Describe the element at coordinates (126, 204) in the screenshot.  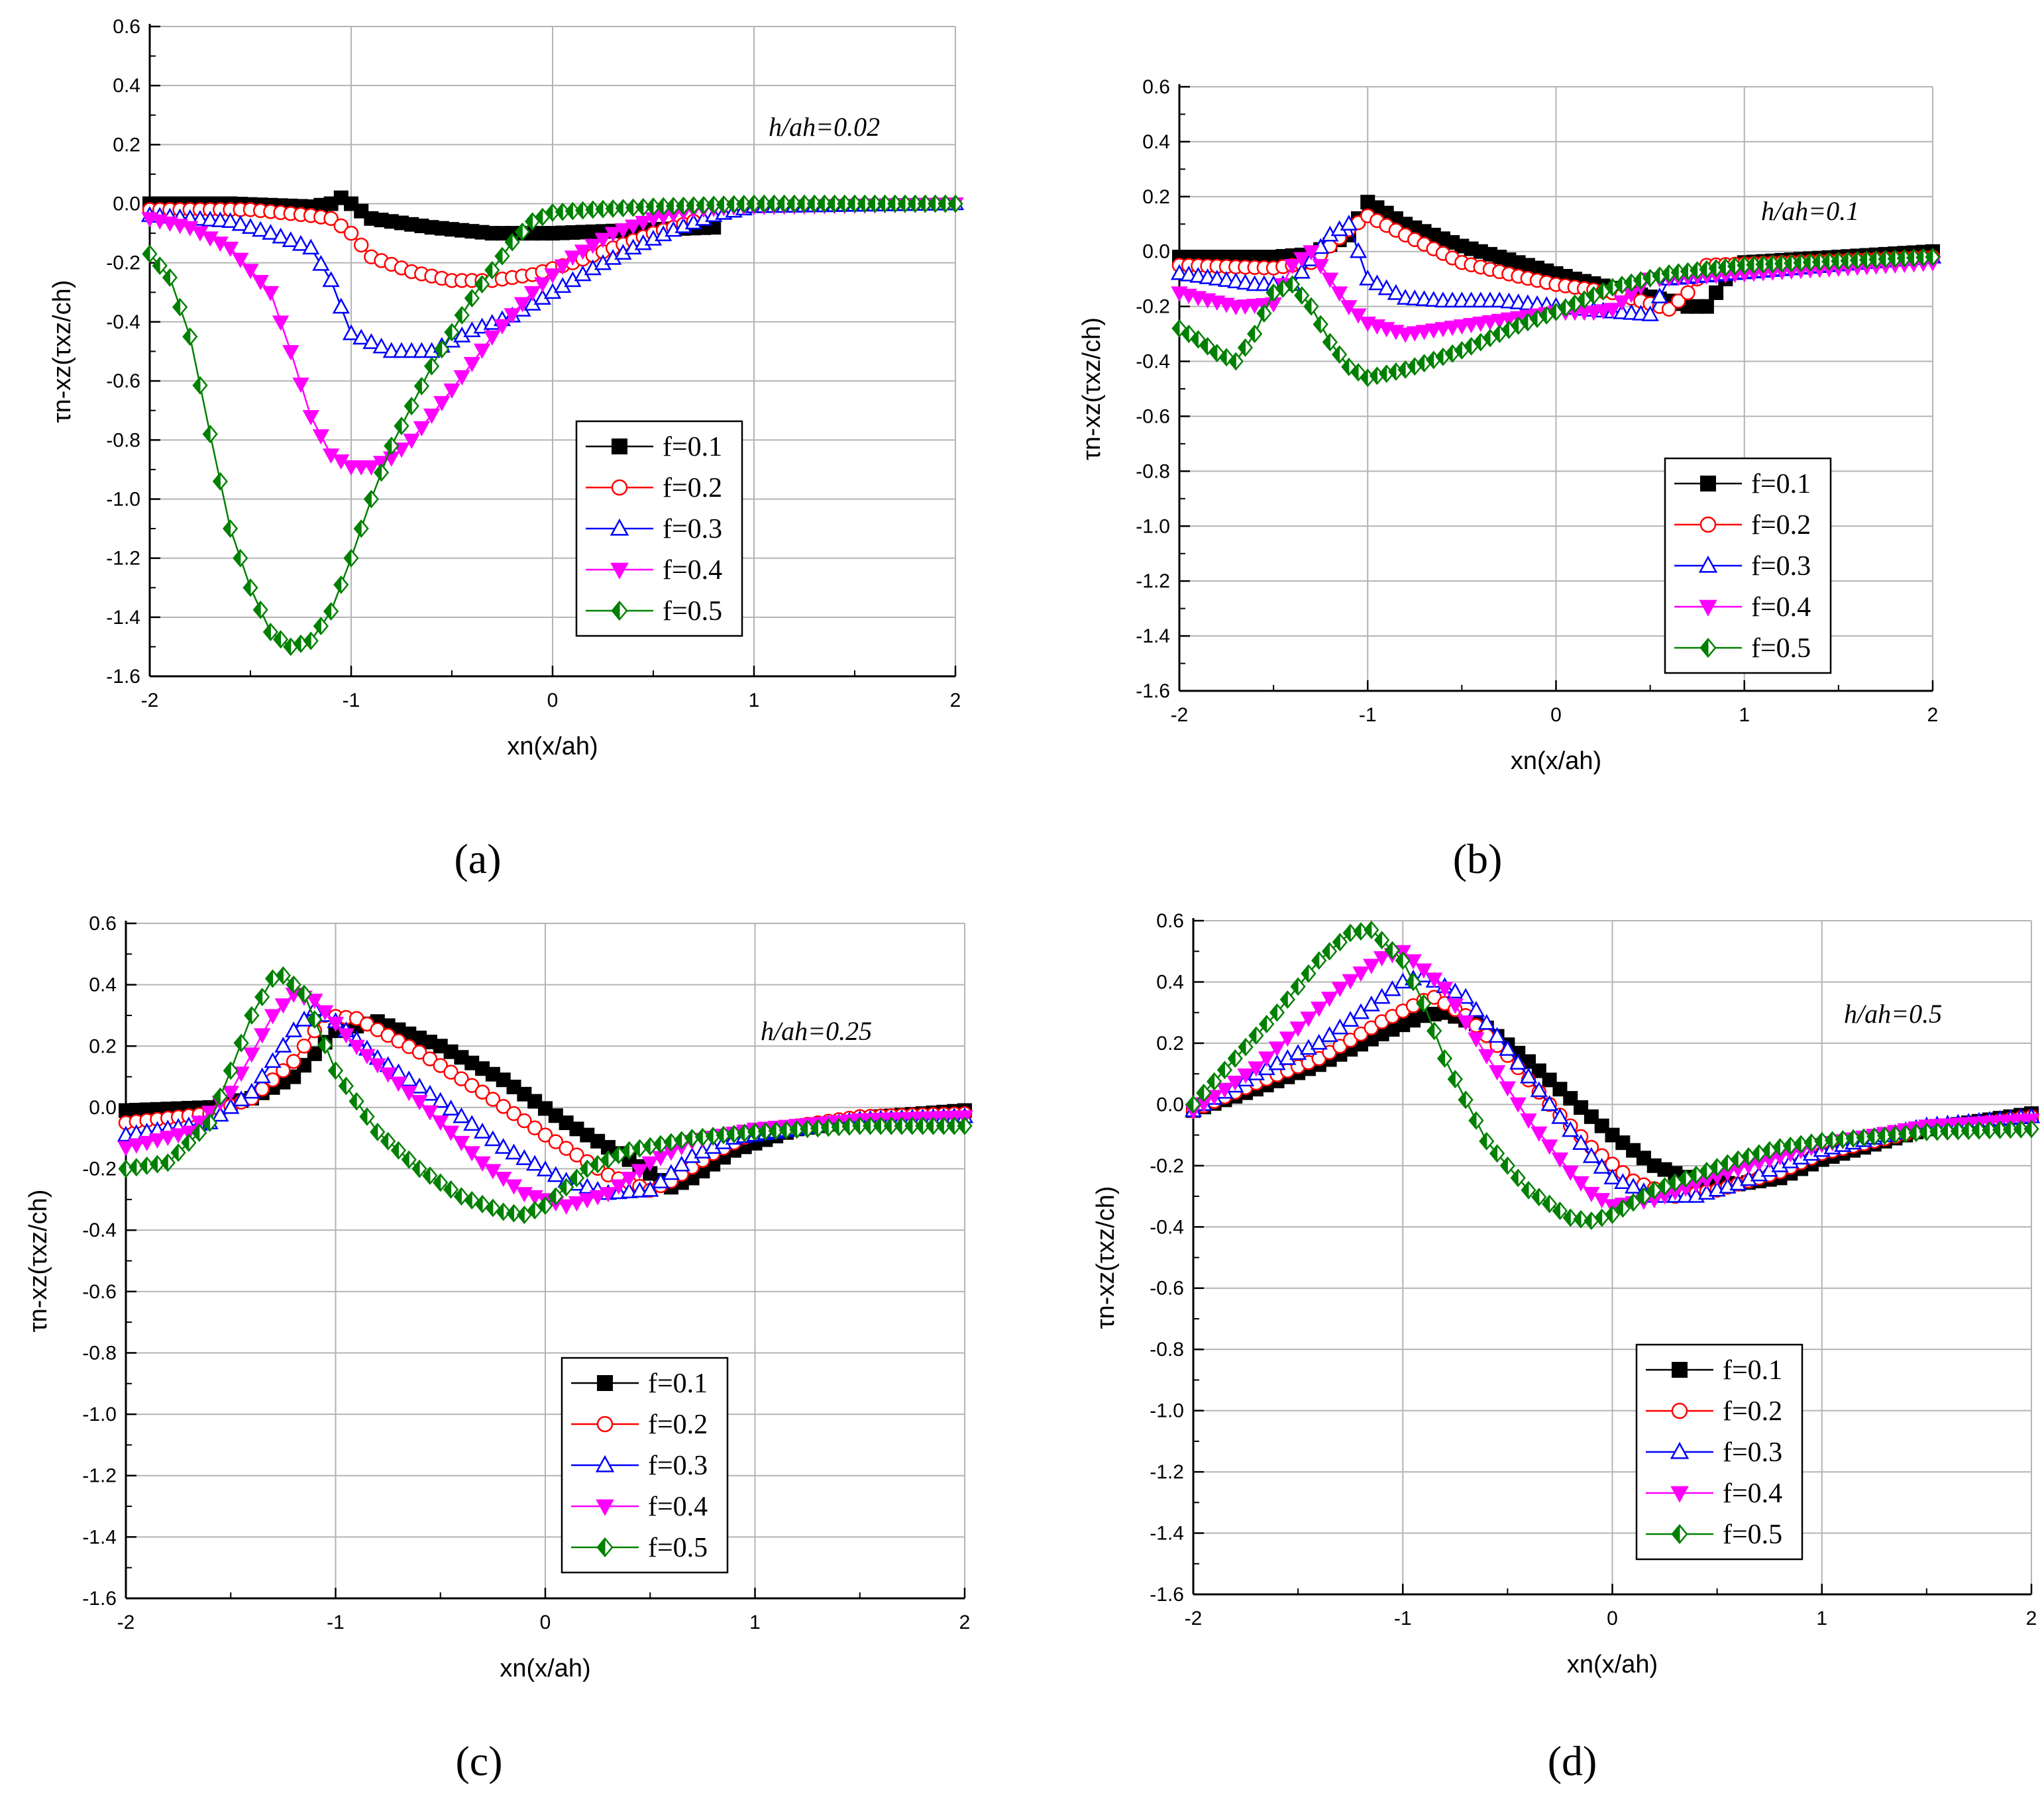
I see `y-tick-label: 0.0` at that location.